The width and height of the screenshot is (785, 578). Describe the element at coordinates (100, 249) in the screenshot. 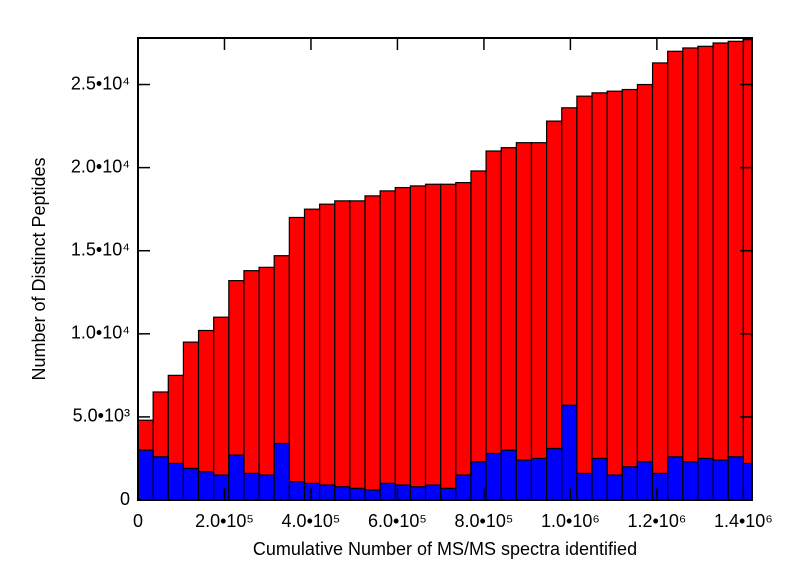

I see `y-tick-label: 1.5•10⁴` at that location.